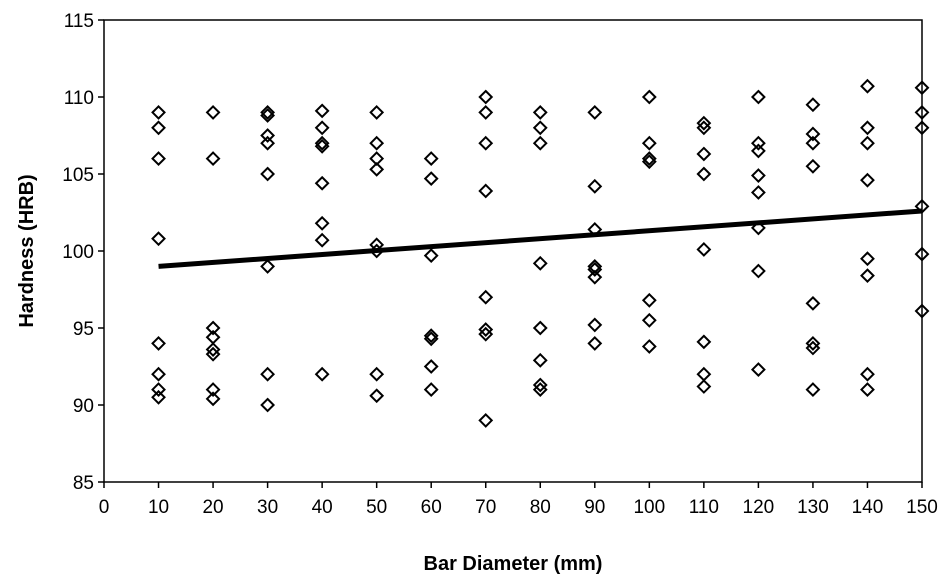 Image resolution: width=946 pixels, height=579 pixels. What do you see at coordinates (813, 507) in the screenshot?
I see `x-tick-label: 130` at bounding box center [813, 507].